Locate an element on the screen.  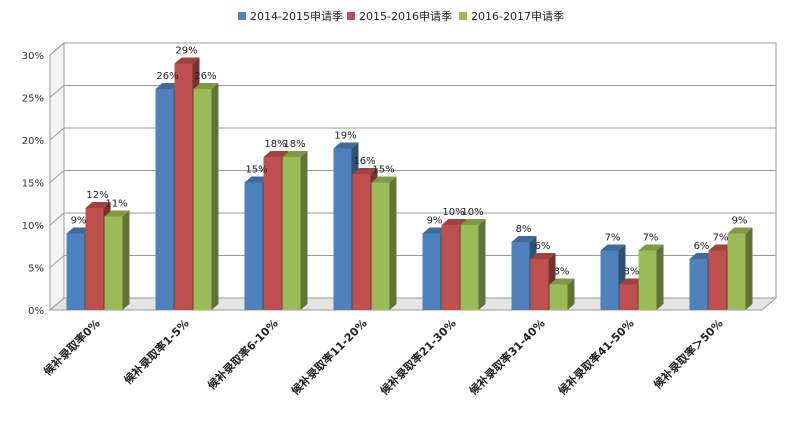
y-tick-label: 15% is located at coordinates (33, 184).